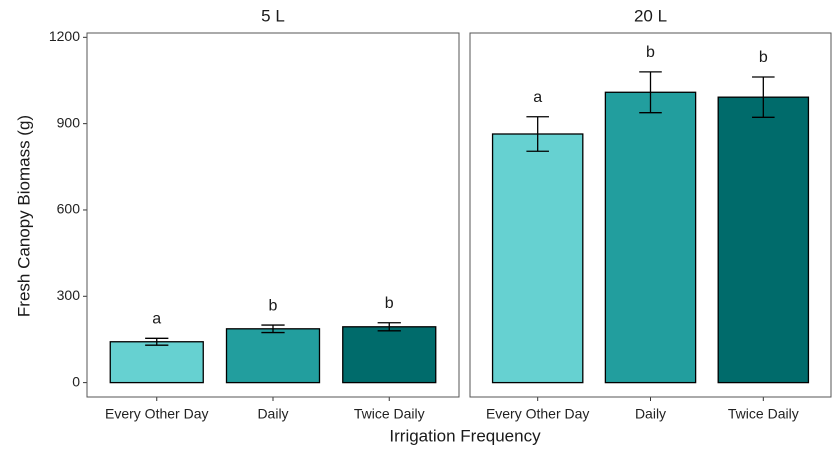 This screenshot has height=450, width=832. I want to click on y-tick-label: 600, so click(69, 209).